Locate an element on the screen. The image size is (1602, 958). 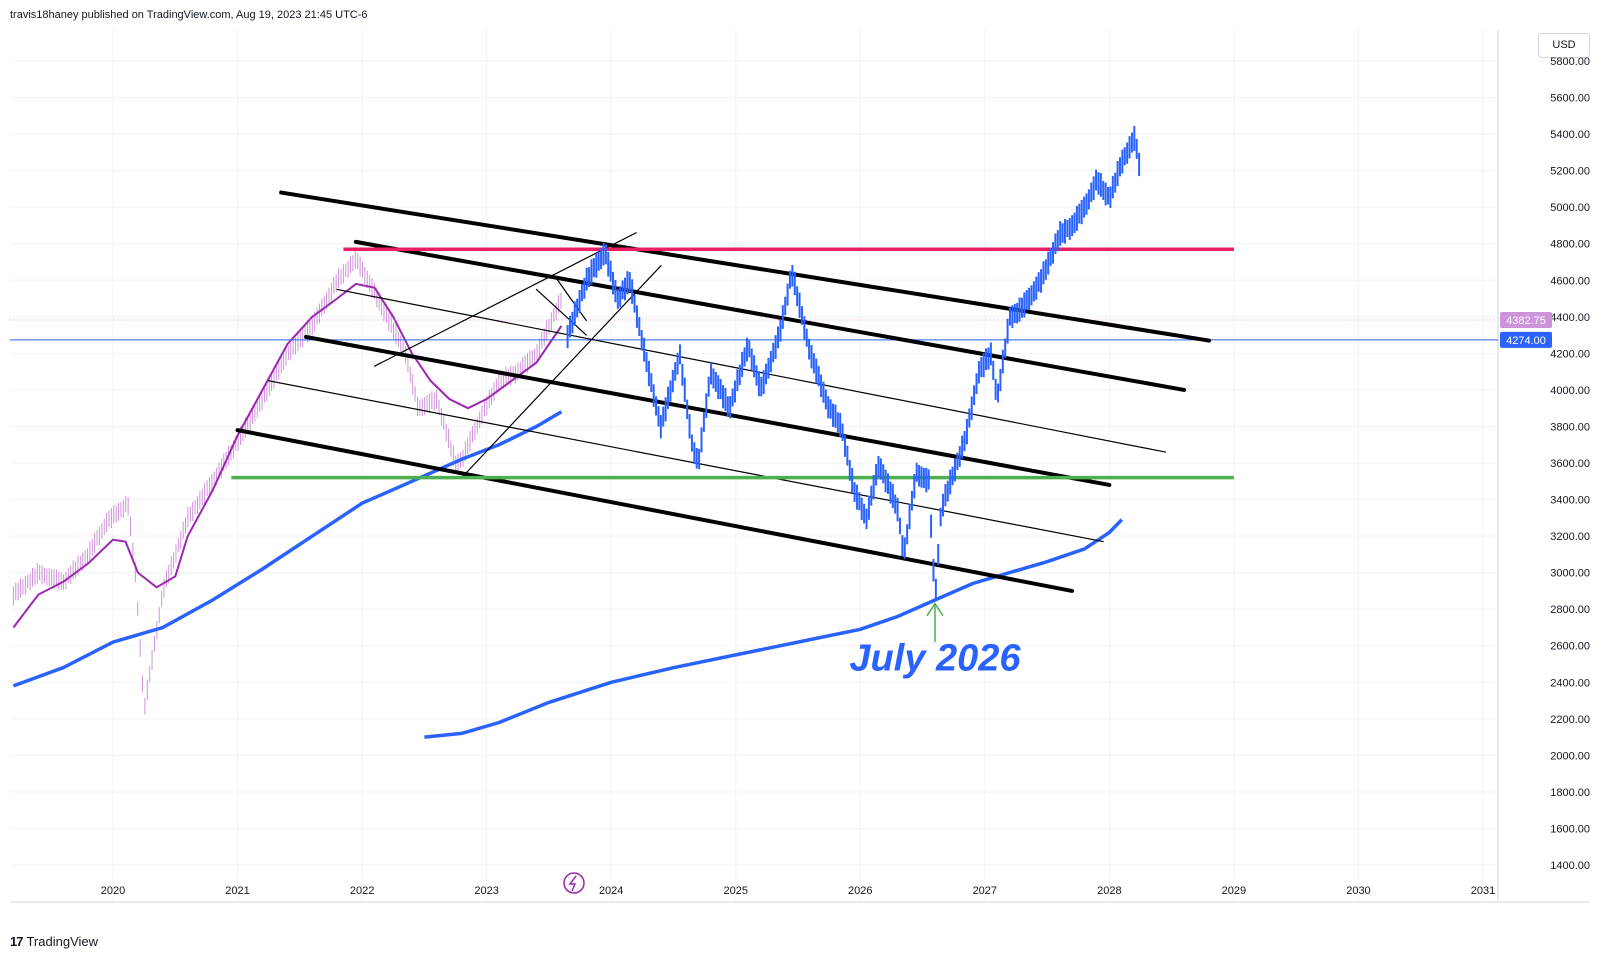
replay-icon is located at coordinates (574, 883).